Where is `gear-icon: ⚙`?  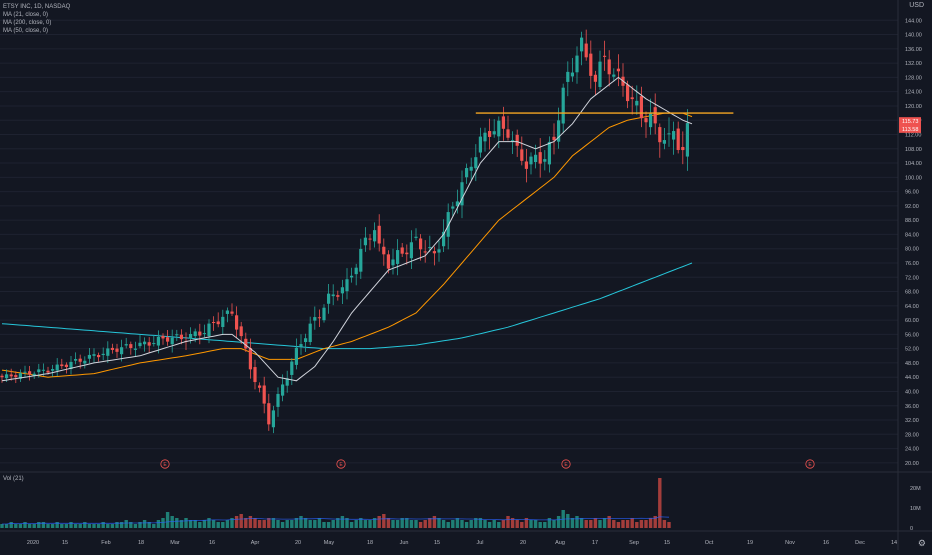 gear-icon: ⚙ is located at coordinates (921, 543).